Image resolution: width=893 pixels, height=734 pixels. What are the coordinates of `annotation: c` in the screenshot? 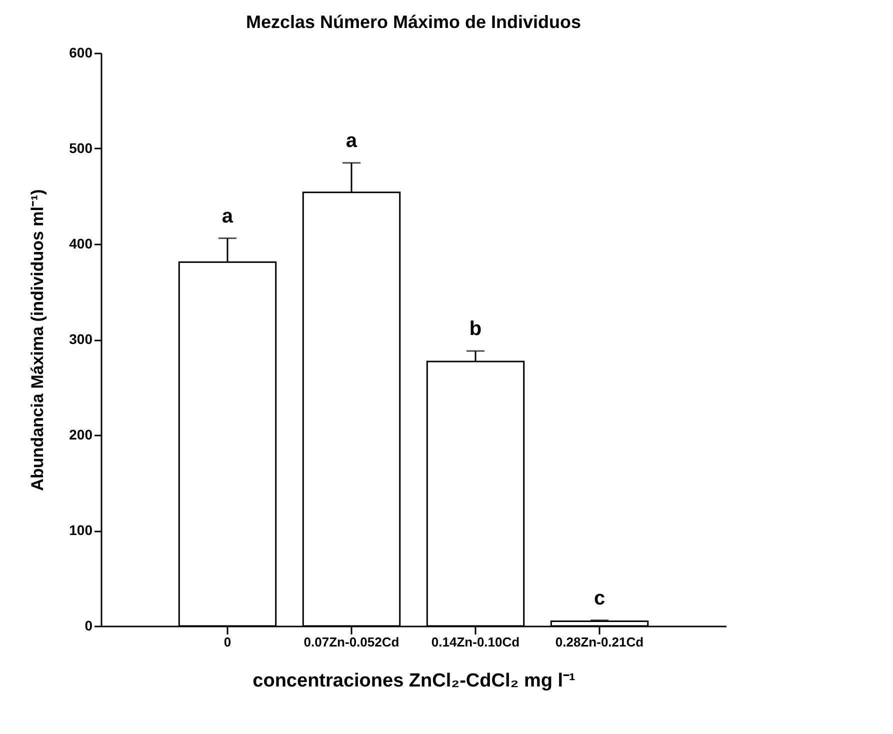 It's located at (600, 598).